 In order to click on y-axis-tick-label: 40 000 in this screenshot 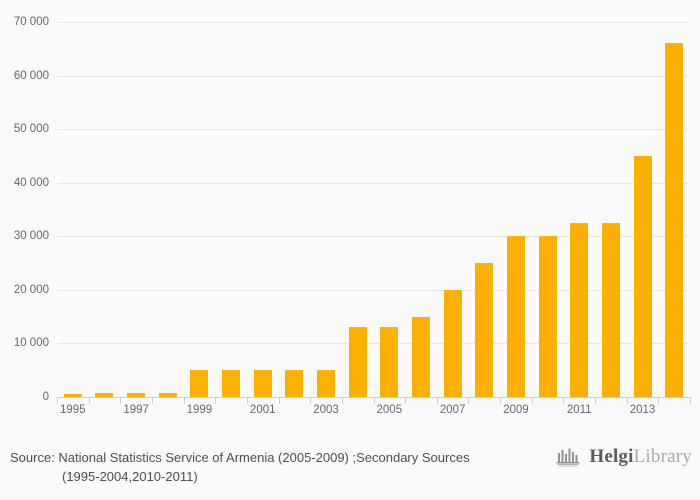, I will do `click(31, 182)`.